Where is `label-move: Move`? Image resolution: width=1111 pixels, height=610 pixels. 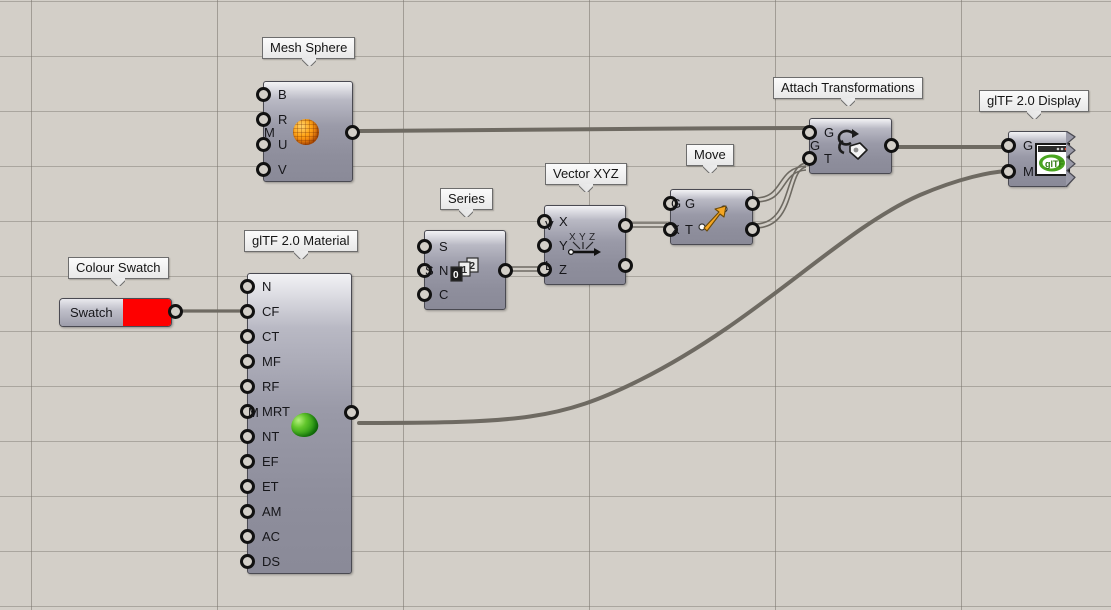 label-move: Move is located at coordinates (710, 155).